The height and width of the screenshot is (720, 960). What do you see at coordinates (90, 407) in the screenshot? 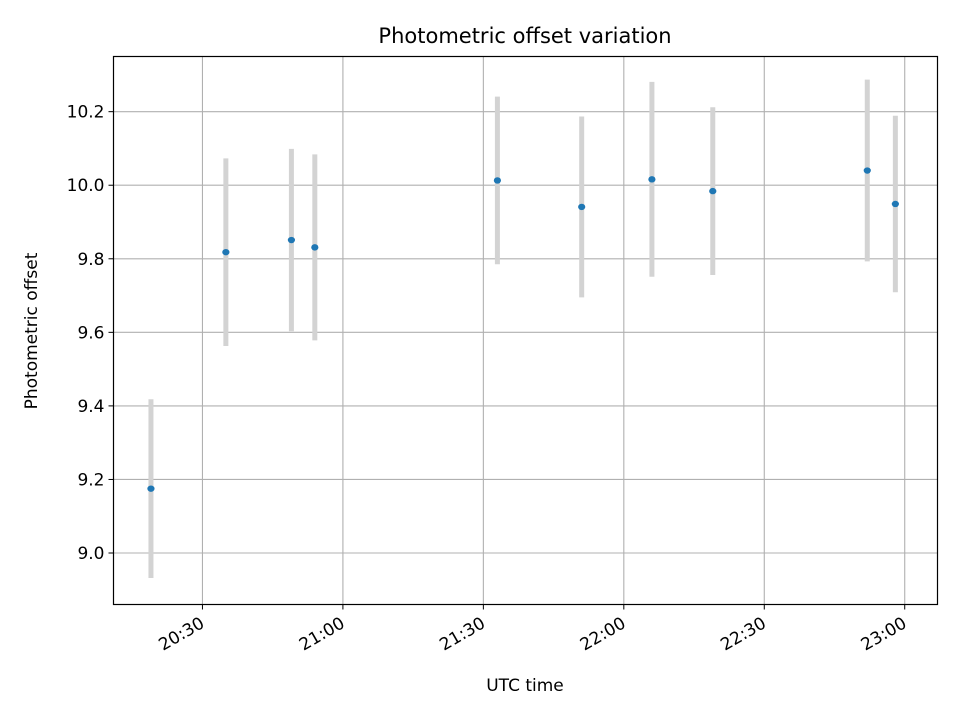
I see `y-tick-label: 9.4` at bounding box center [90, 407].